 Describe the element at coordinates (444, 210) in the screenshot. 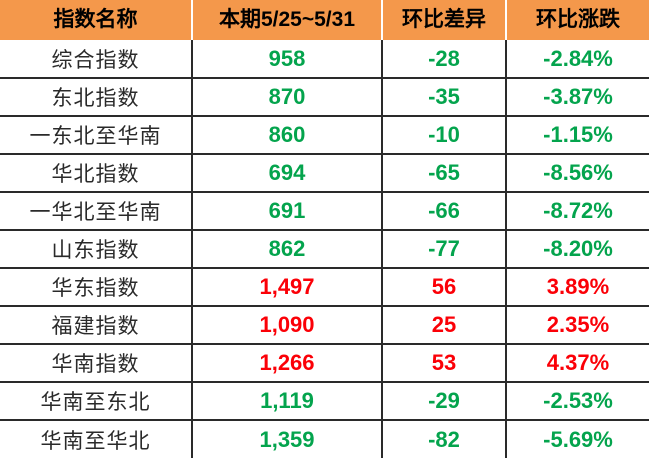

I see `cell-difference: -66` at that location.